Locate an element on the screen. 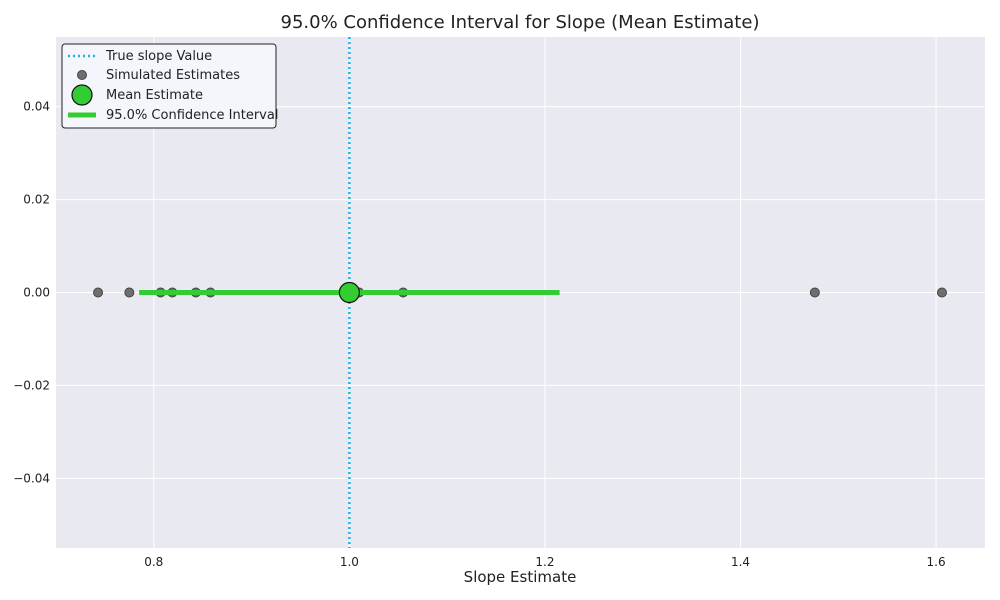 This screenshot has width=1000, height=600. y-tick-label: 0.02 is located at coordinates (36, 200).